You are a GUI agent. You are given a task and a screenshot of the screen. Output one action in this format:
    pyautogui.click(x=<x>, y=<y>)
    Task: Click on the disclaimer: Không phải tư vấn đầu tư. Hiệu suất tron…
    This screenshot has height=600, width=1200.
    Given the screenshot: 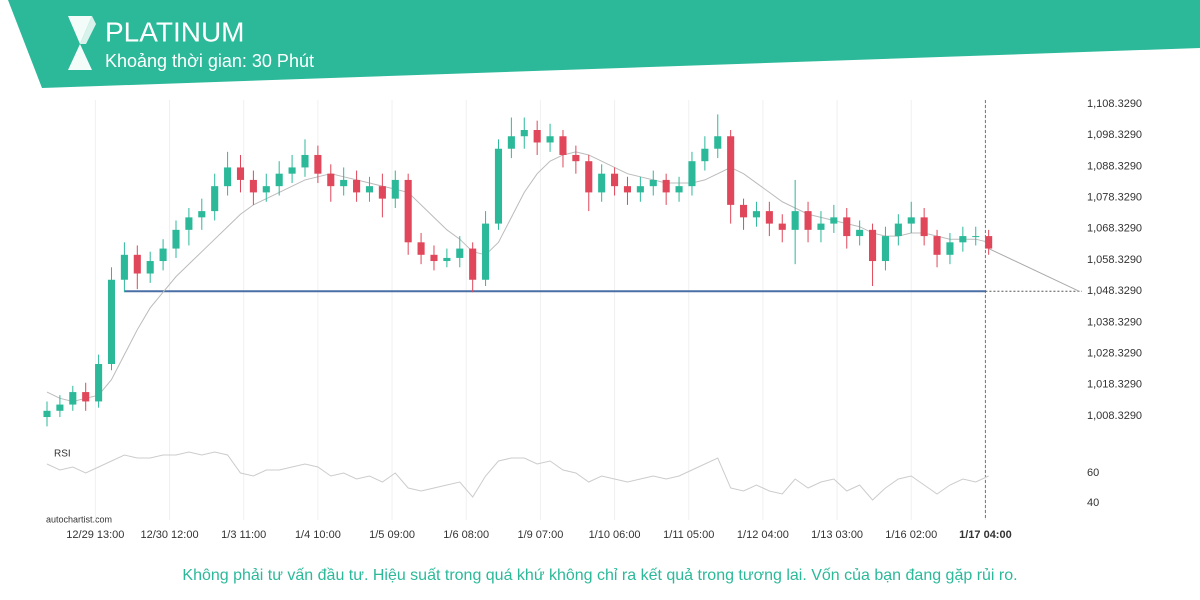 What is the action you would take?
    pyautogui.click(x=599, y=575)
    